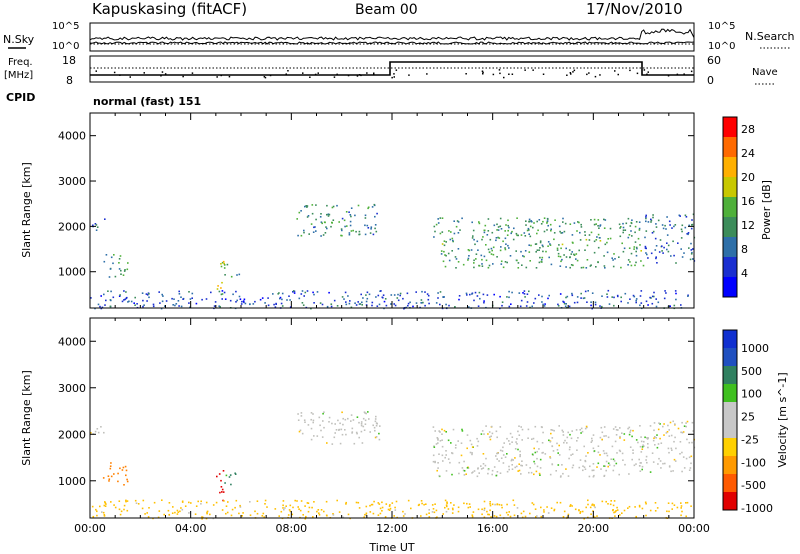  What do you see at coordinates (593, 528) in the screenshot?
I see `x-tick-label: 20:00` at bounding box center [593, 528].